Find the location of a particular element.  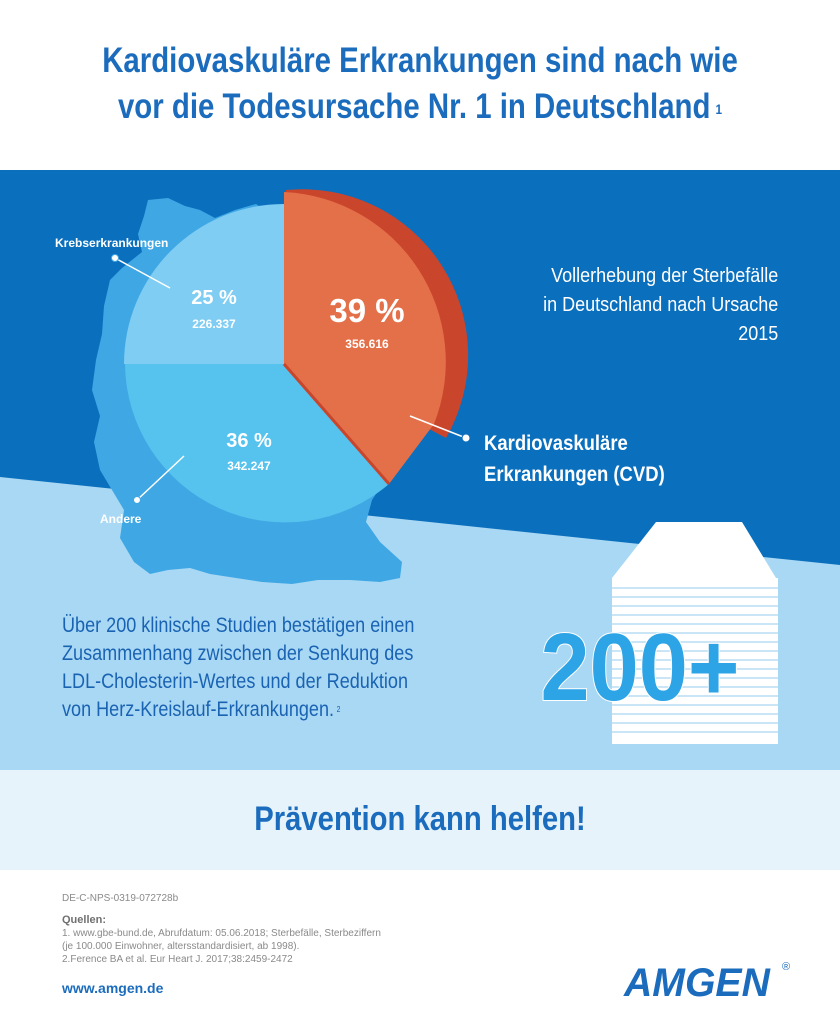

prevention-band is located at coordinates (420, 820).